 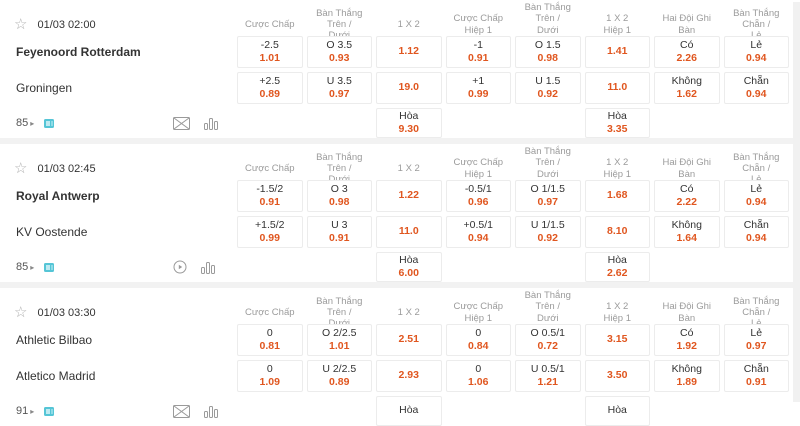 What do you see at coordinates (548, 88) in the screenshot?
I see `odds-cell-under-h1: U 1.5 0.92` at bounding box center [548, 88].